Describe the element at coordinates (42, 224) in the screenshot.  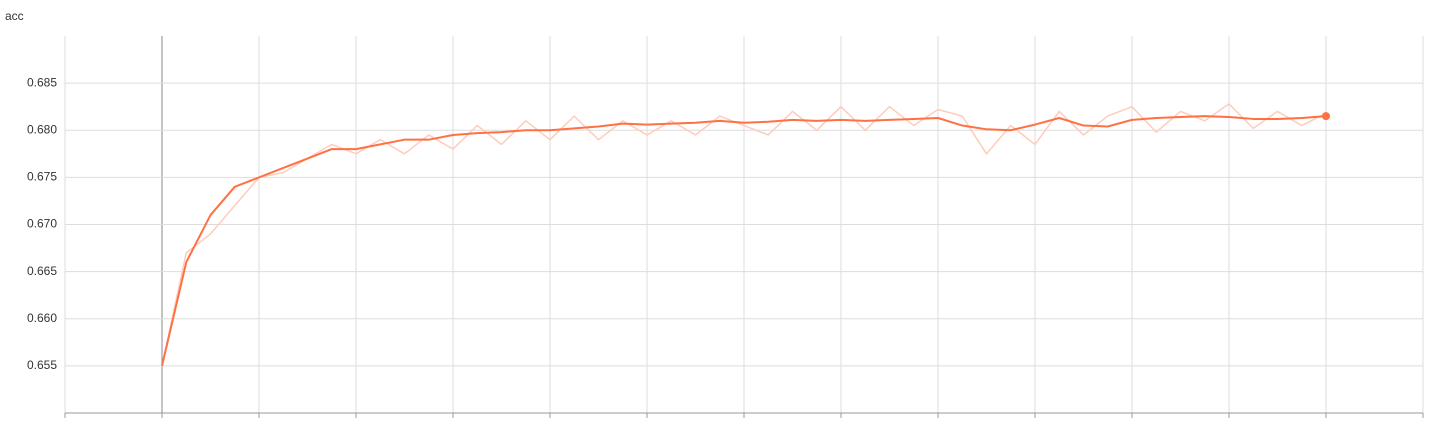
I see `y-tick-label: 0.670` at that location.